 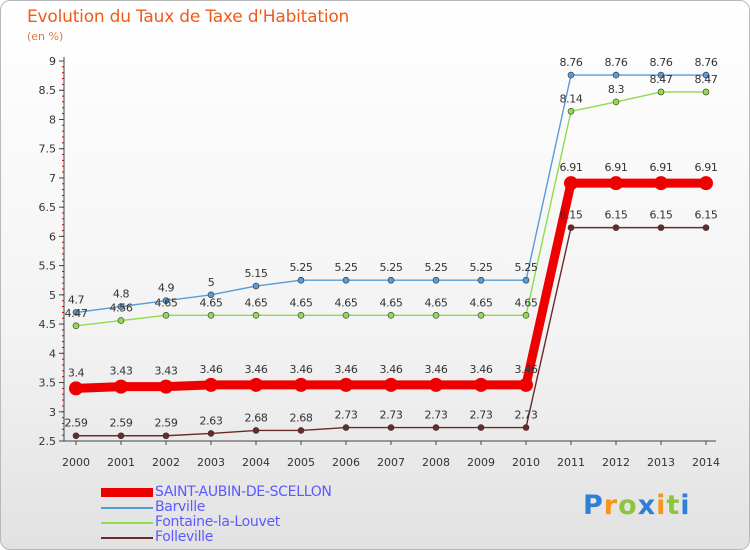 I want to click on data-label: 2.68, so click(x=301, y=417).